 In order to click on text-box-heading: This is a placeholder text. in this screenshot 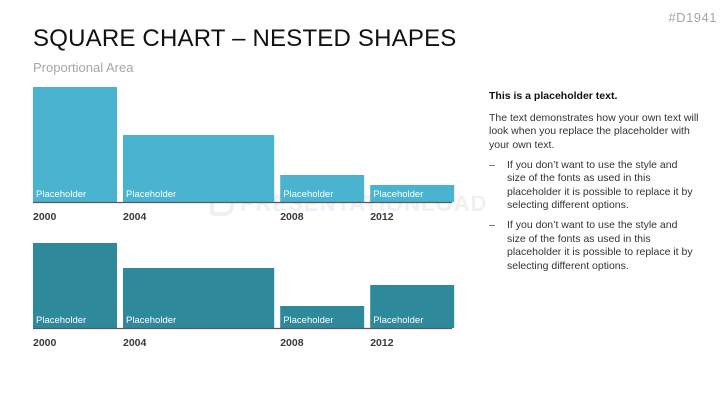, I will do `click(553, 96)`.